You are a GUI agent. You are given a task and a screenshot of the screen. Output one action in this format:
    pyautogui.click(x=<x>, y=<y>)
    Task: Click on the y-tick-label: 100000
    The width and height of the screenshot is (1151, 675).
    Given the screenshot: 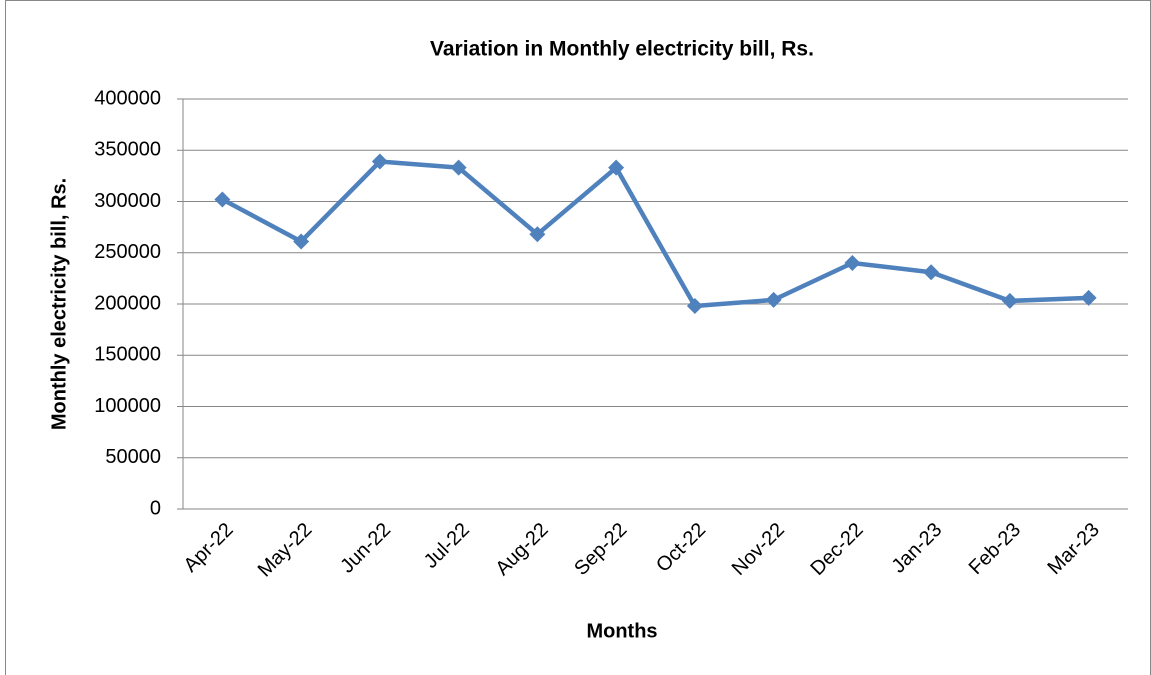 What is the action you would take?
    pyautogui.click(x=127, y=406)
    